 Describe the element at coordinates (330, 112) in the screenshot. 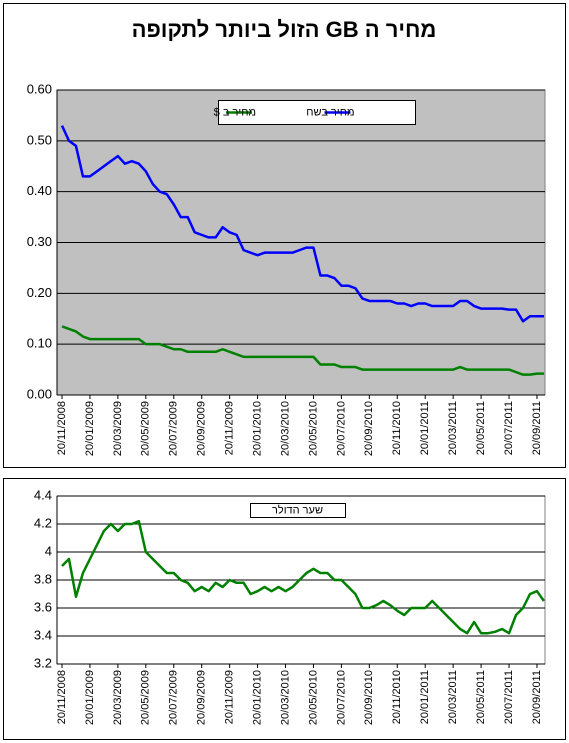

I see `legend-label: מחיר בשח` at that location.